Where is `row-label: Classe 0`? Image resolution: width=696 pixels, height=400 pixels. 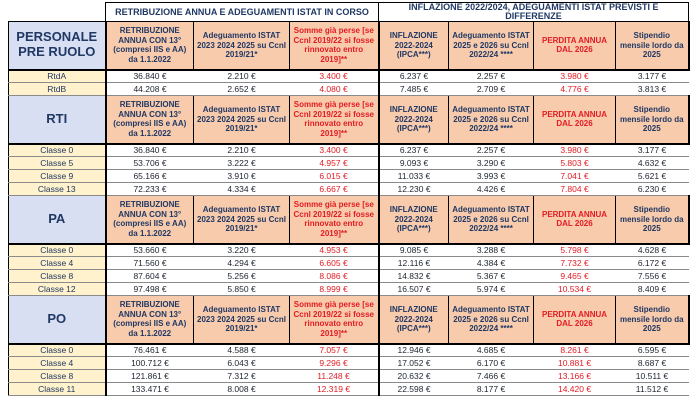 row-label: Classe 0 is located at coordinates (57, 150).